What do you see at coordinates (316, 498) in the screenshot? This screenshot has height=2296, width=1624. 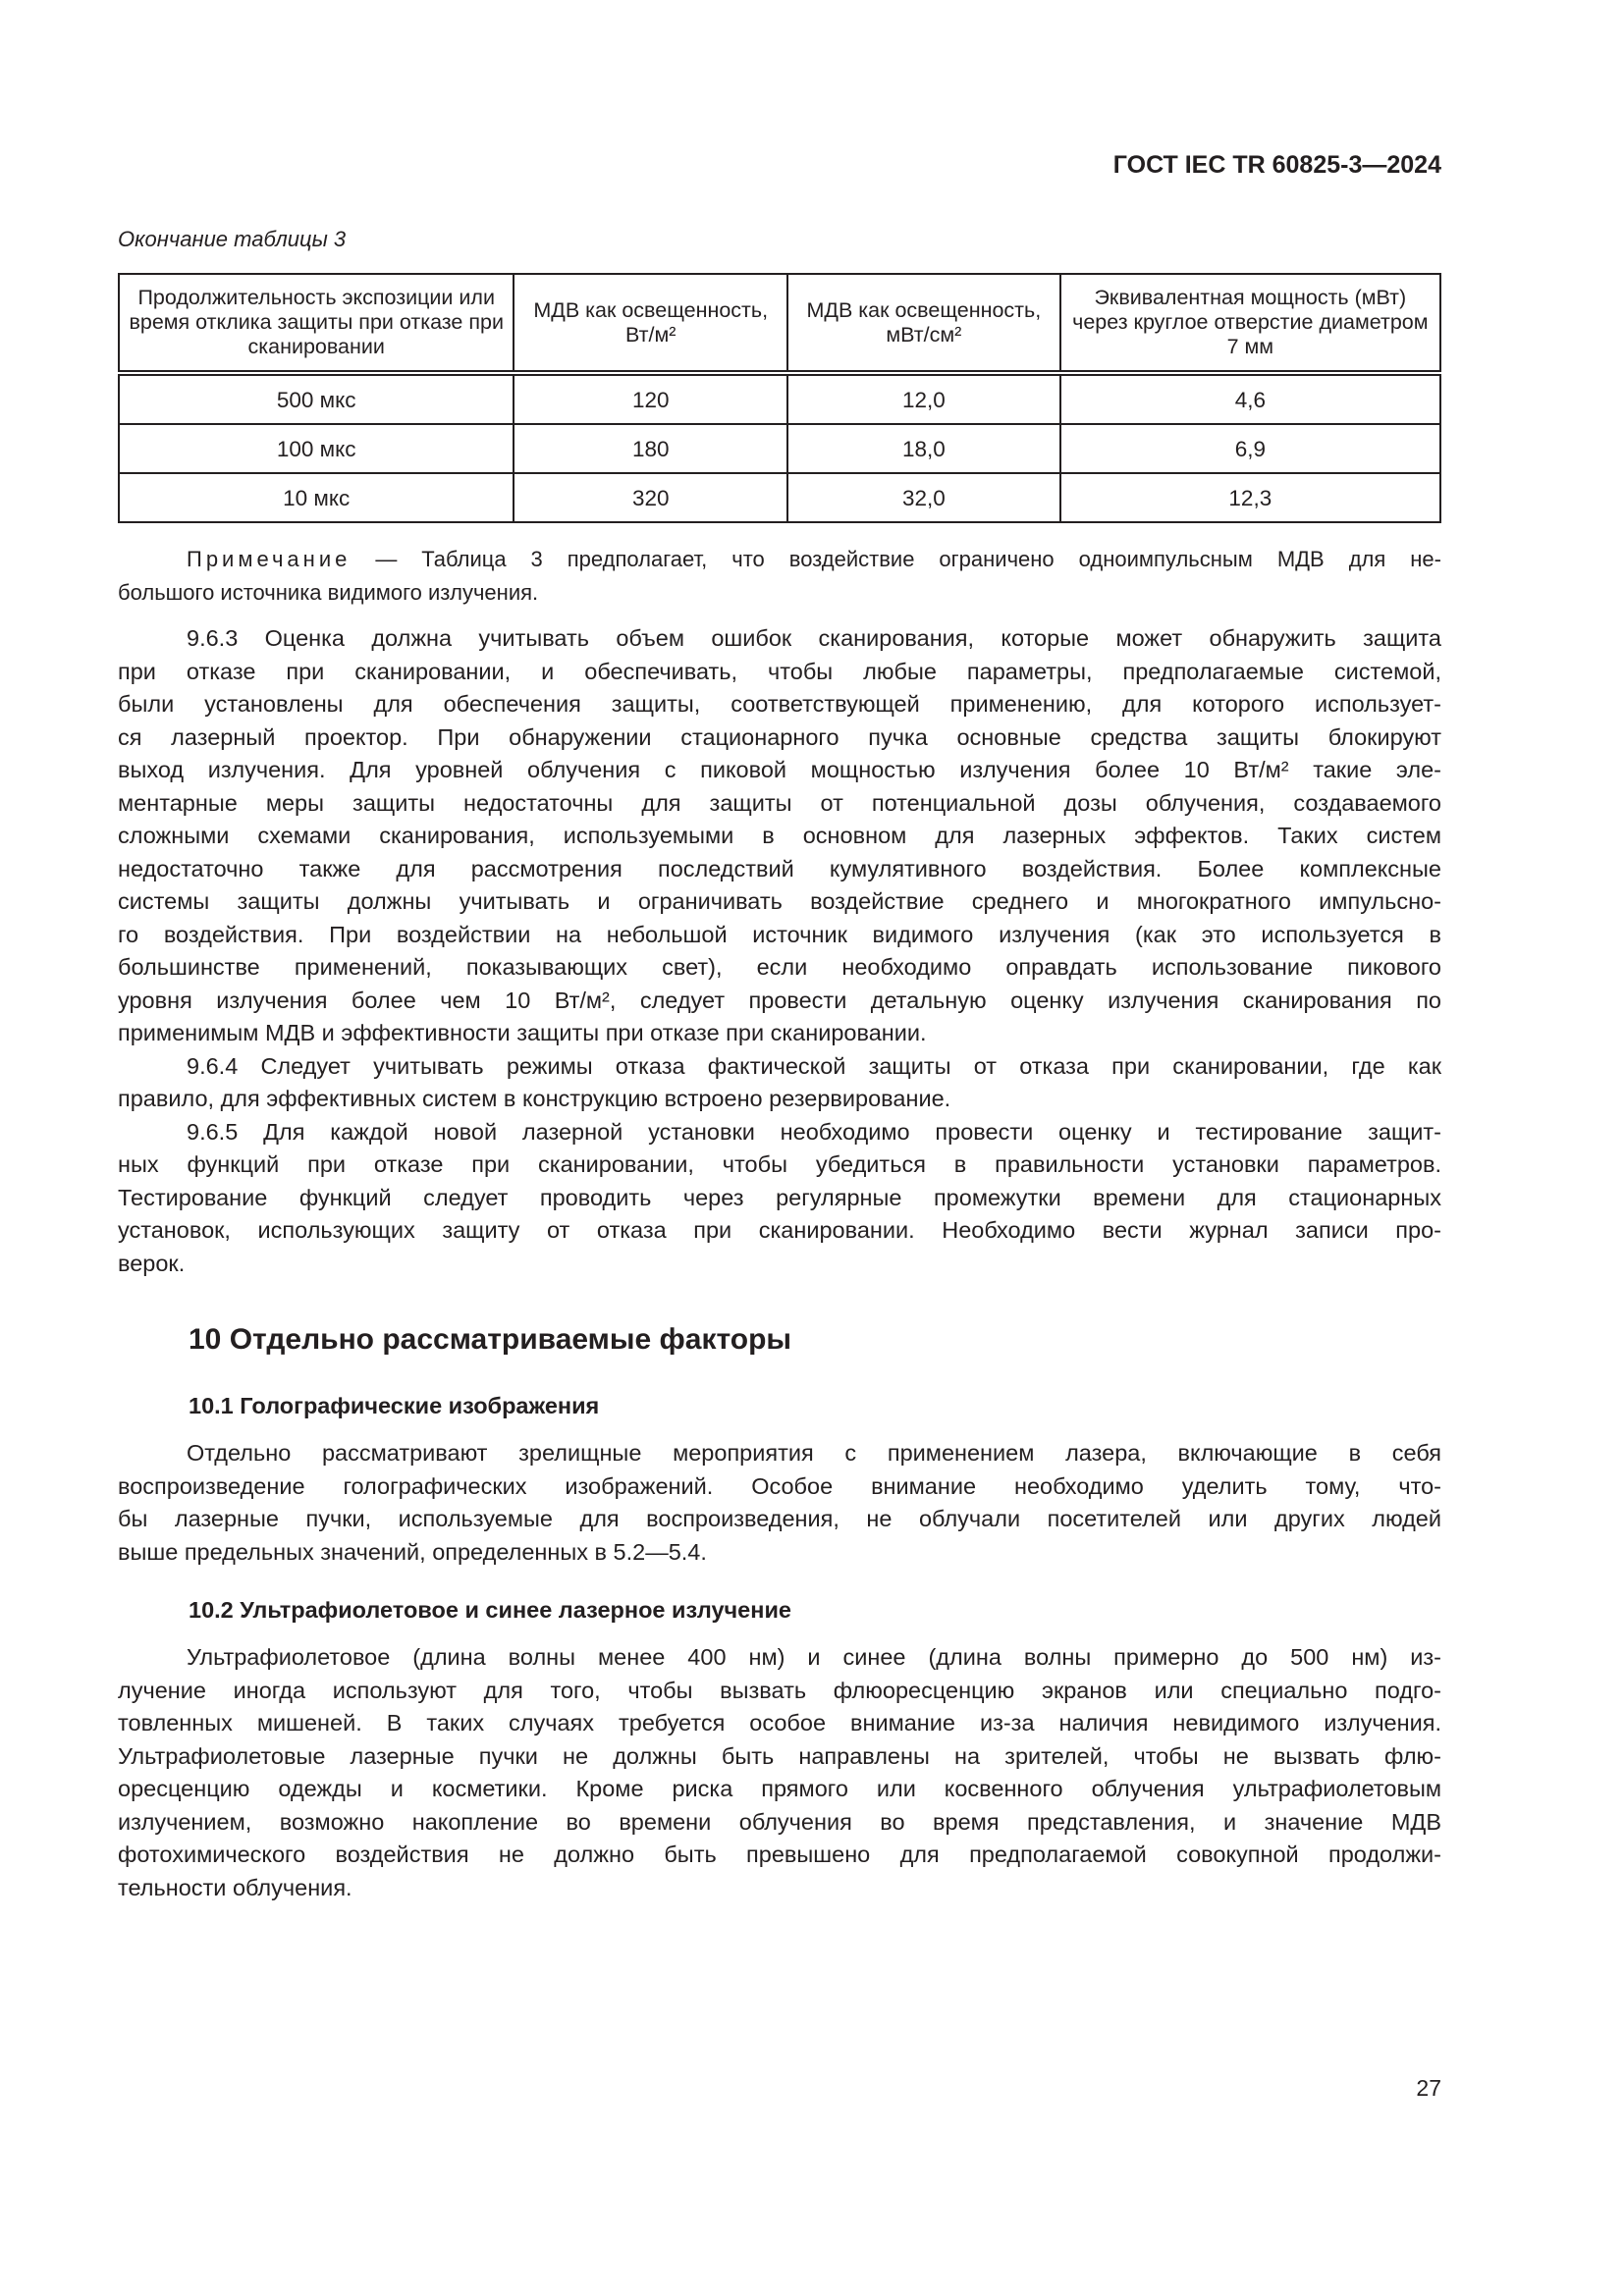 I see `table-cell: 10 мкс` at bounding box center [316, 498].